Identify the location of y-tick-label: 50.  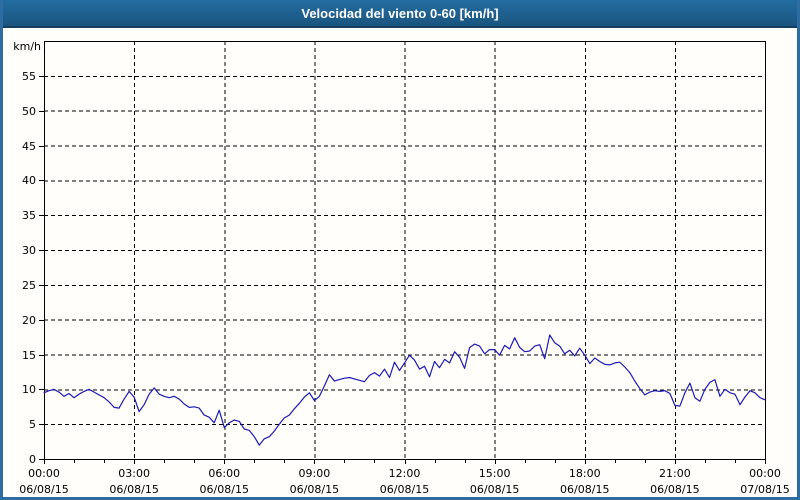
(29, 111).